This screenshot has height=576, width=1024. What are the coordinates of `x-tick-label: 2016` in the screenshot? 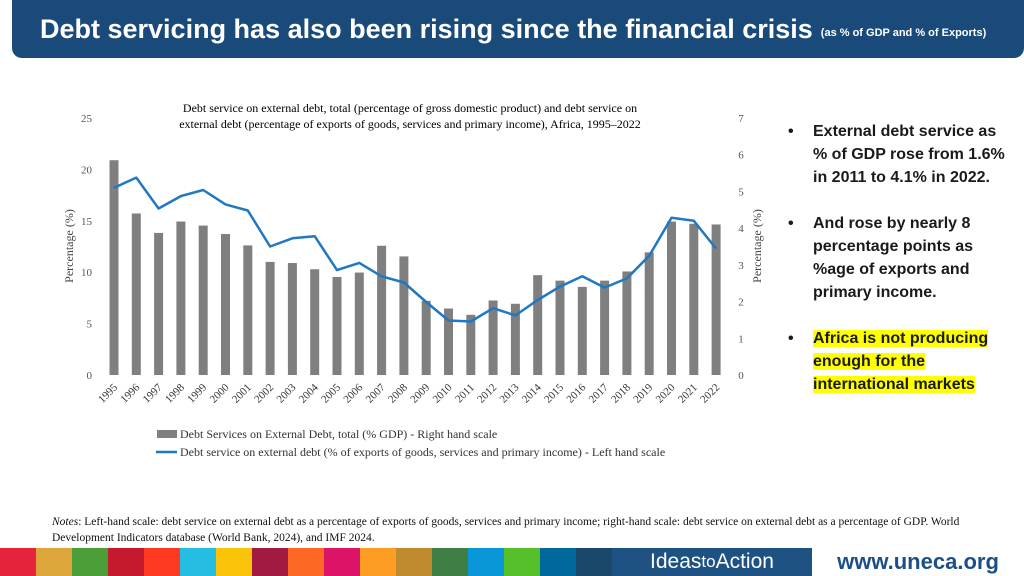 It's located at (576, 393).